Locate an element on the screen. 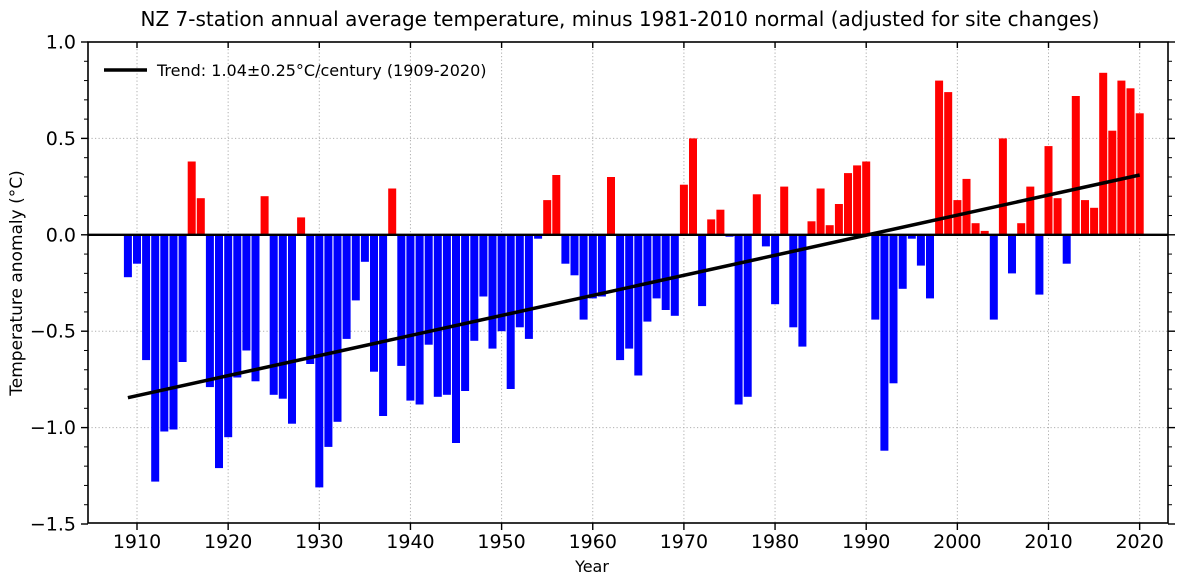 This screenshot has height=579, width=1180. bar-2013 is located at coordinates (1075, 165).